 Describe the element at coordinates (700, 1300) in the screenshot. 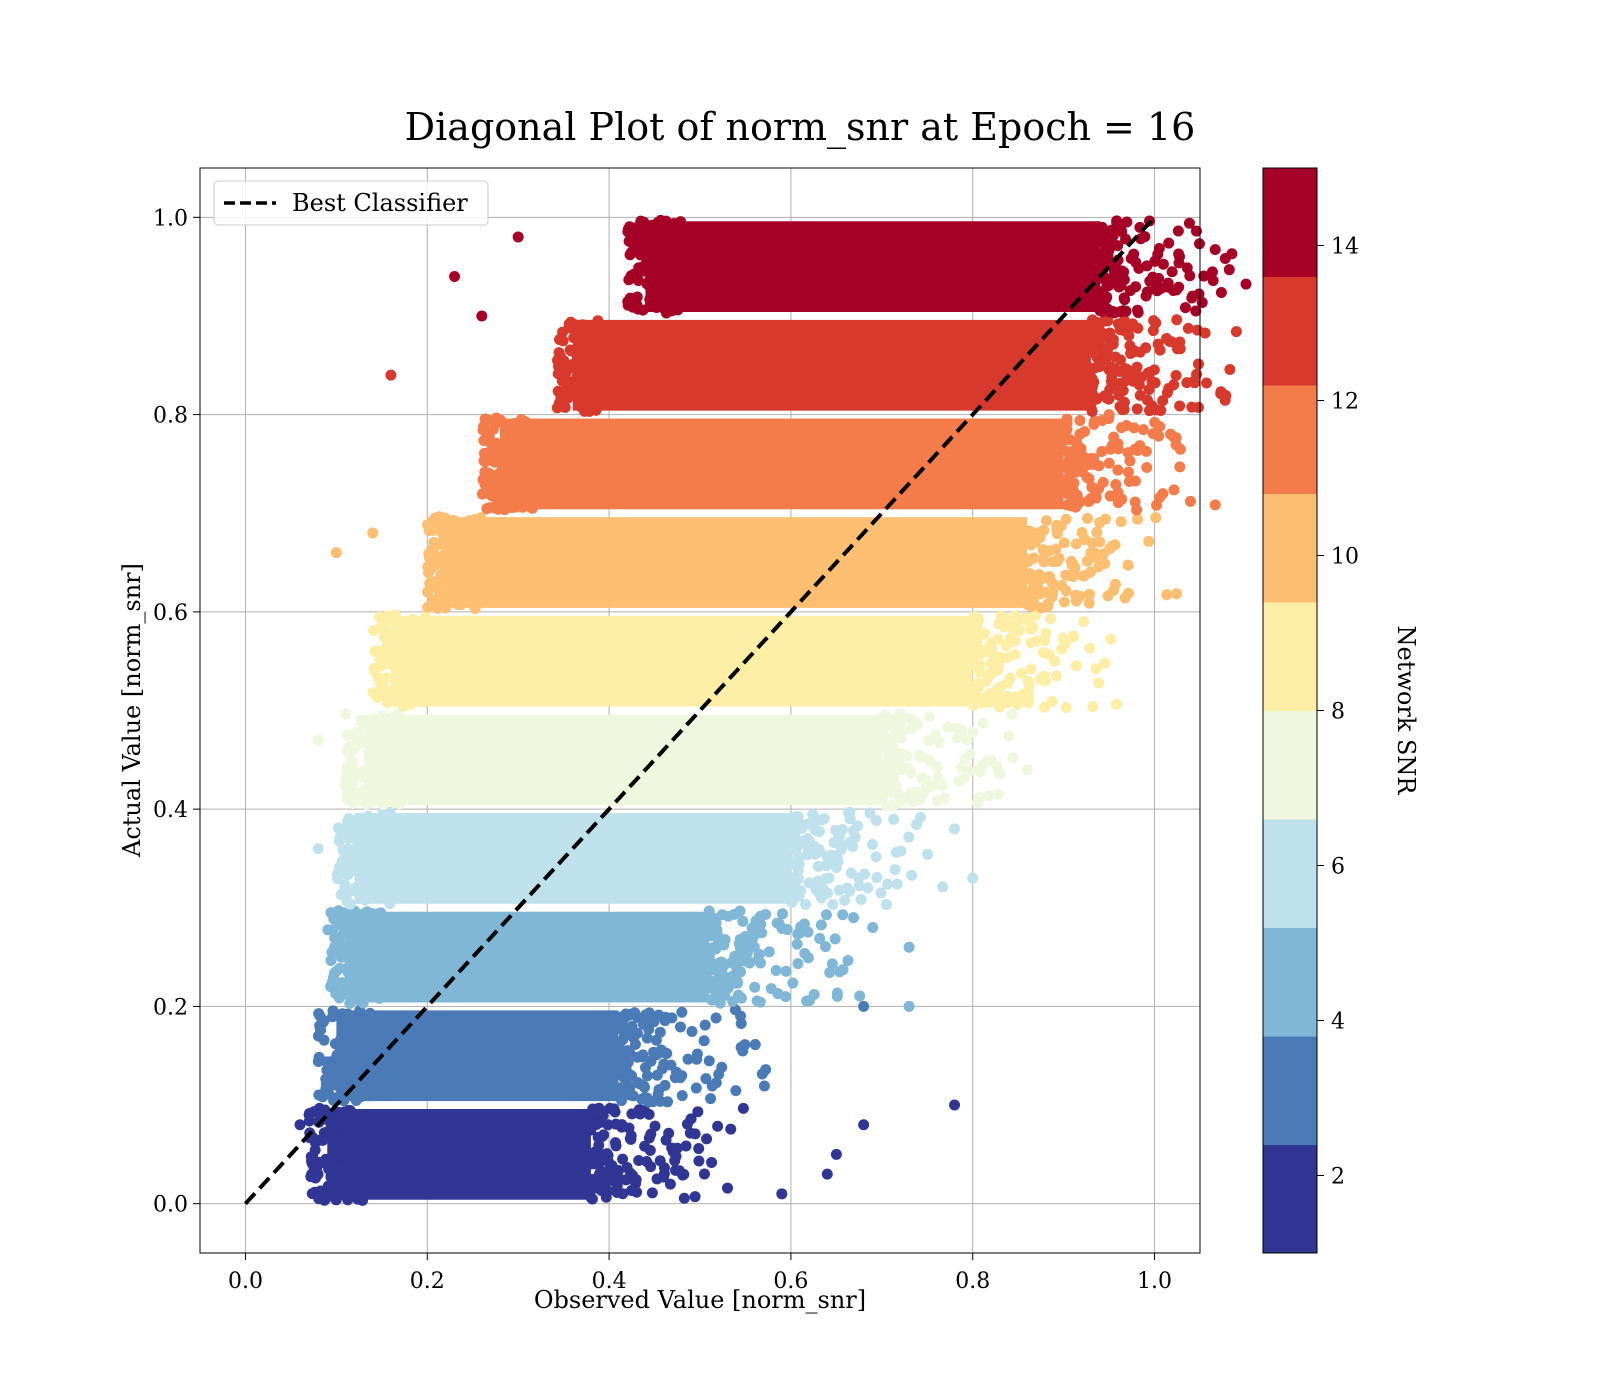

I see `x-axis-label: Observed Value [norm_snr]` at that location.